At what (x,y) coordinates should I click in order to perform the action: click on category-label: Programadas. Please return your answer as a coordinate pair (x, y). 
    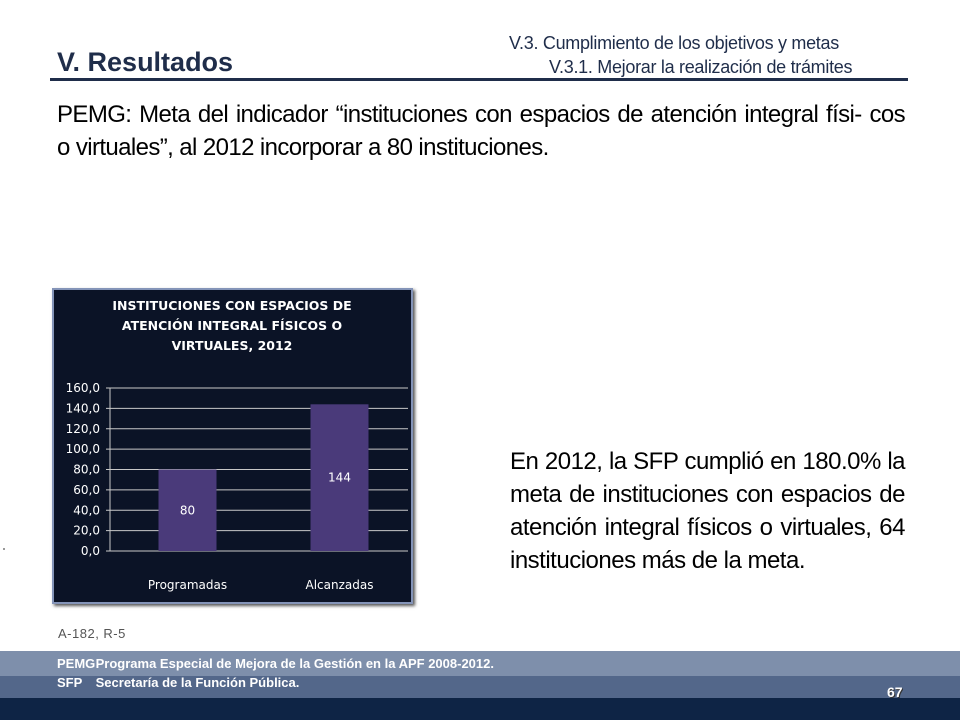
    Looking at the image, I should click on (187, 585).